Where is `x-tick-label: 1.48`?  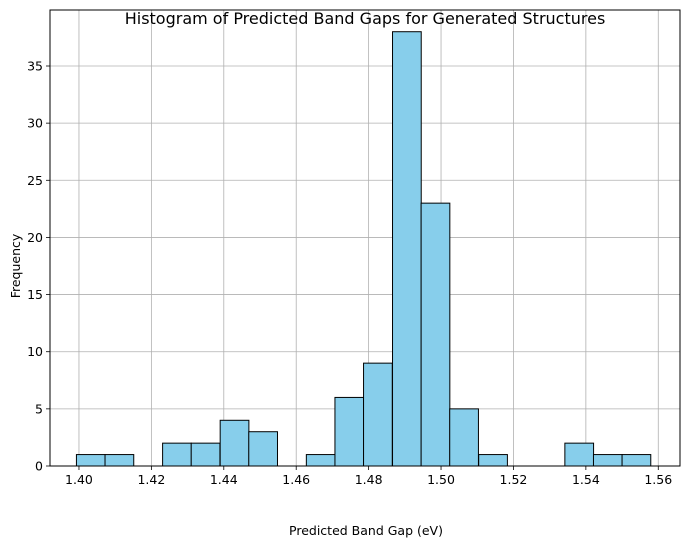
x-tick-label: 1.48 is located at coordinates (369, 479).